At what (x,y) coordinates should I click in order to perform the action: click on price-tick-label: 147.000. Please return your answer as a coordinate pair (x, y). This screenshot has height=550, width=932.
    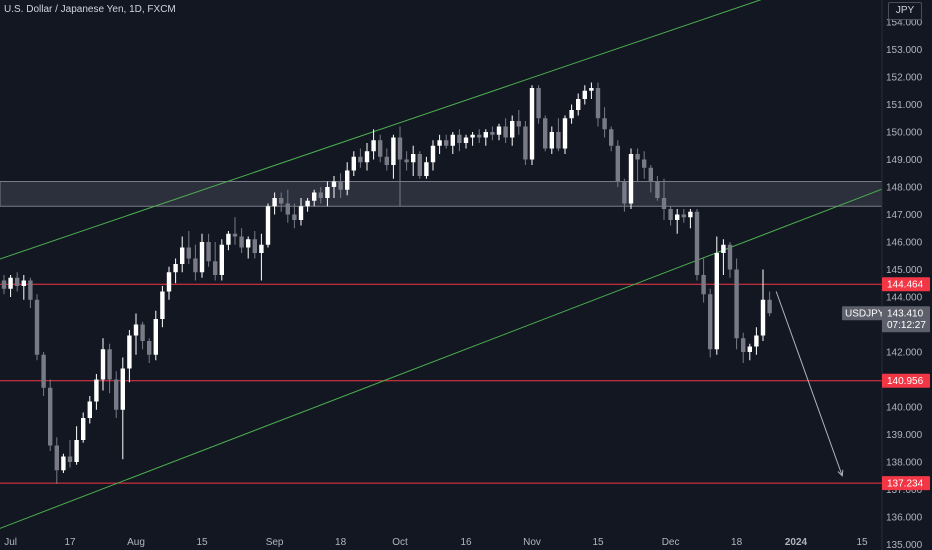
    Looking at the image, I should click on (904, 215).